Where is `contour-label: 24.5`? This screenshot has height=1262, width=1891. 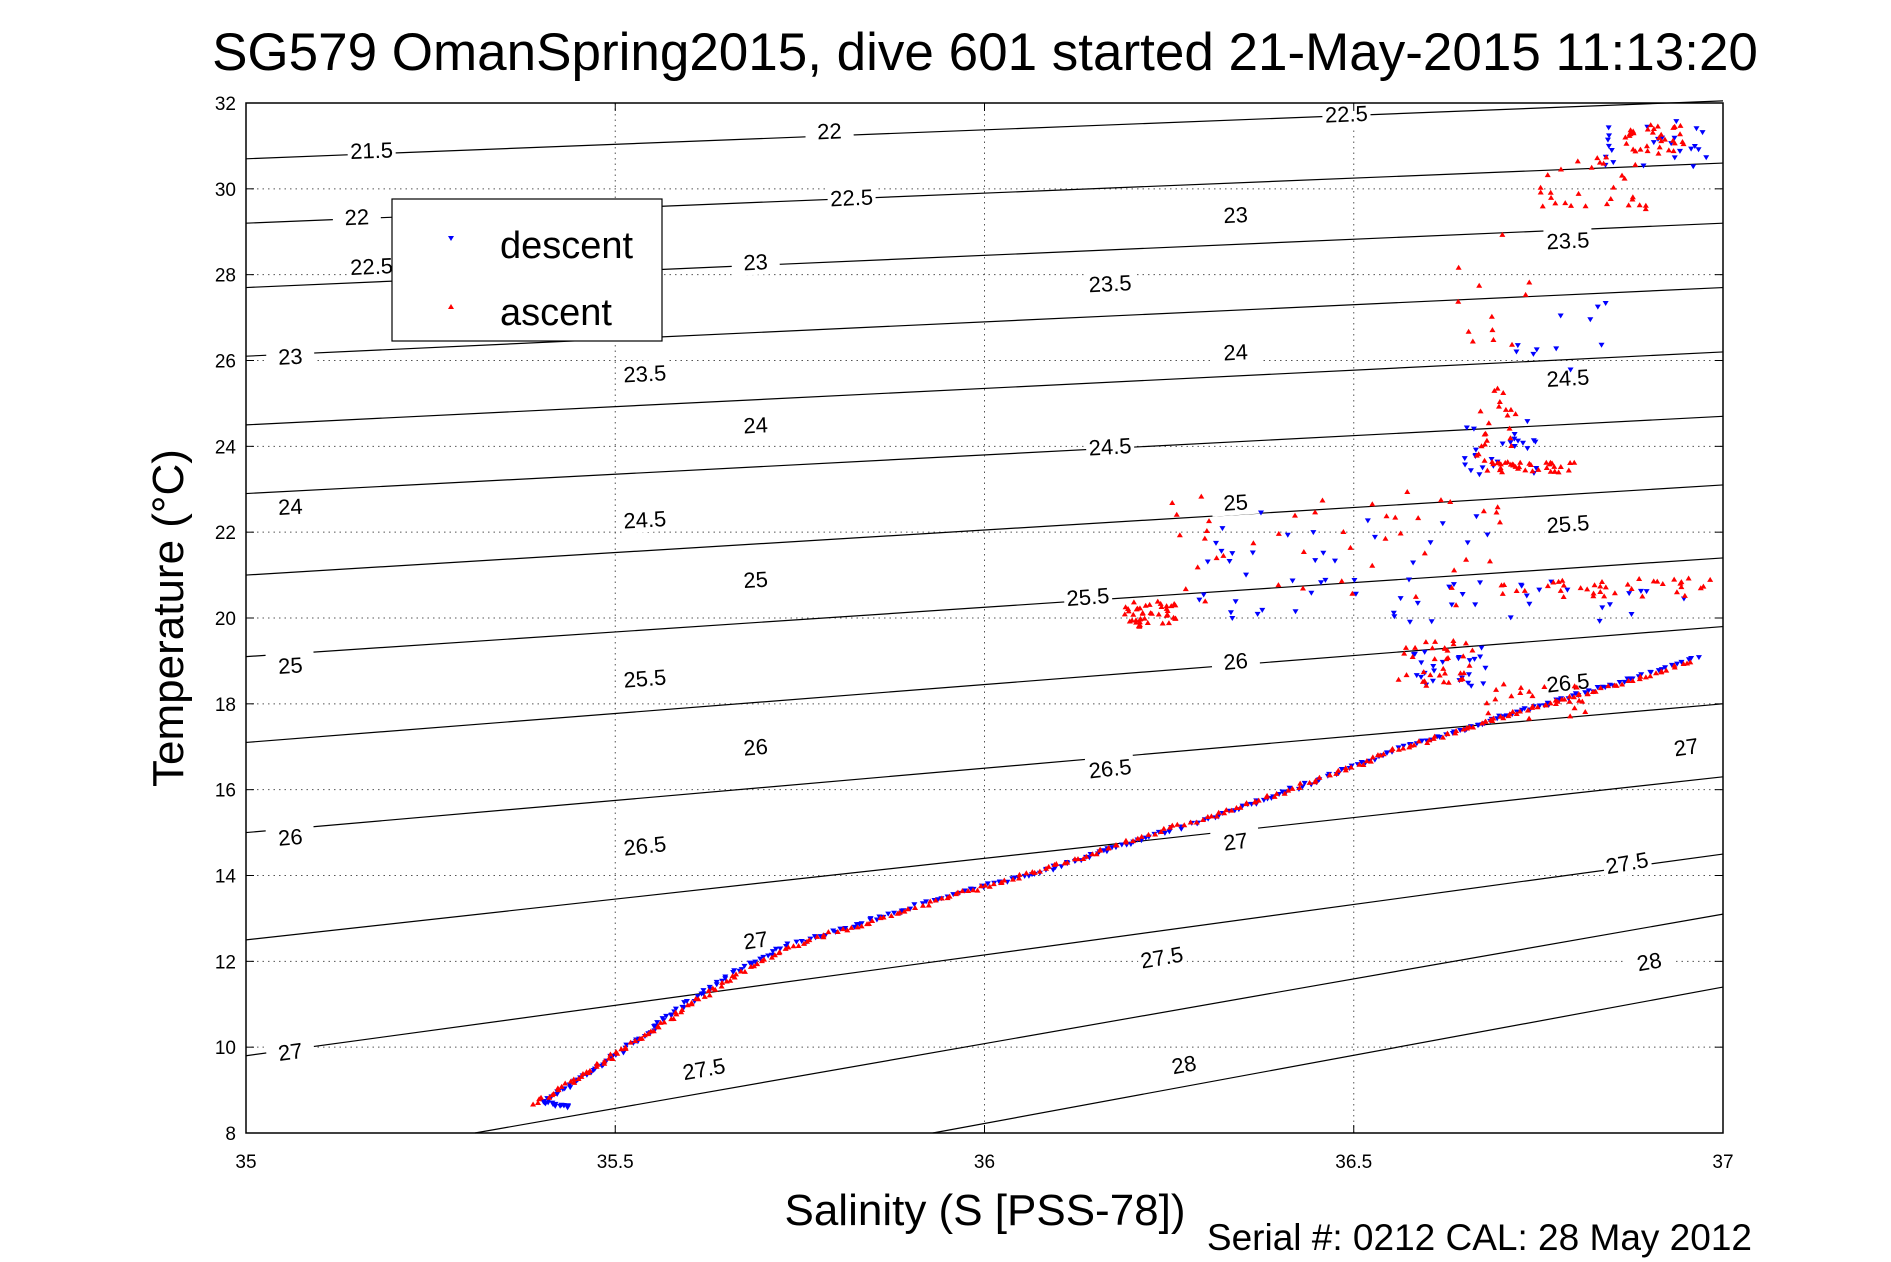 contour-label: 24.5 is located at coordinates (1110, 447).